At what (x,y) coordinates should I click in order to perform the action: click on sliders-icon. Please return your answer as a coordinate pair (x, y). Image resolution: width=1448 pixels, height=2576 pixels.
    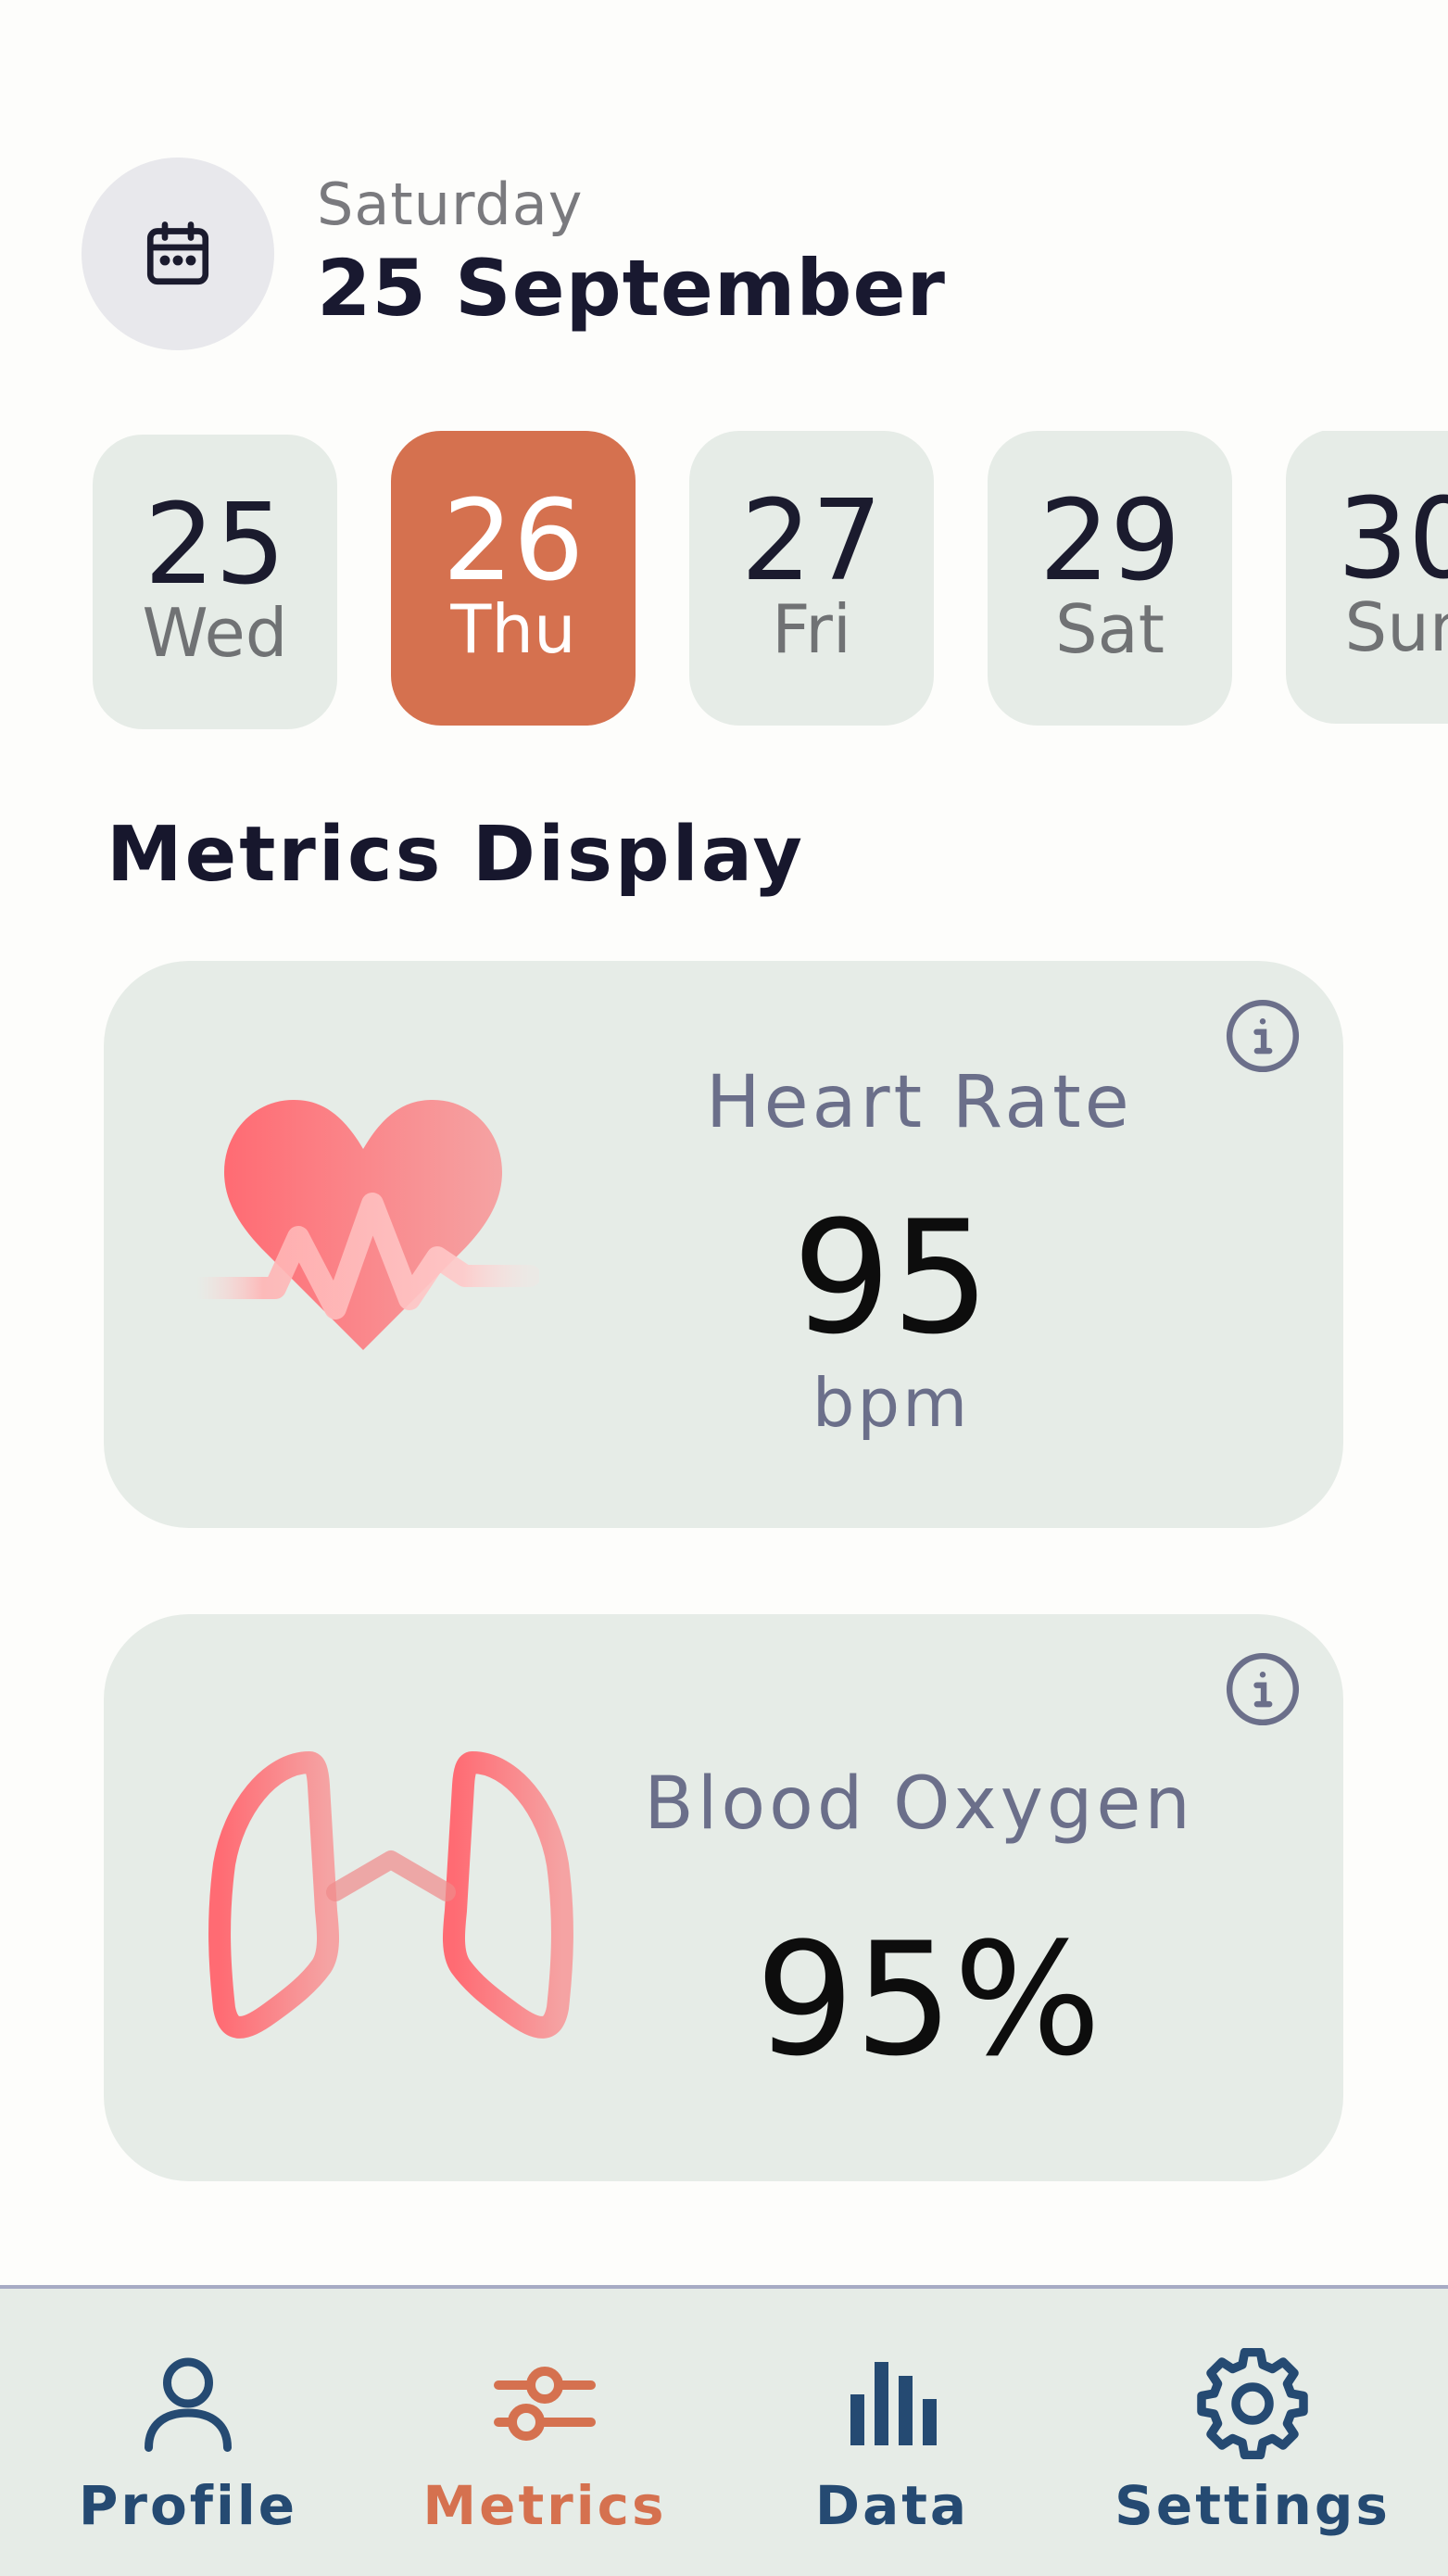
    Looking at the image, I should click on (545, 2404).